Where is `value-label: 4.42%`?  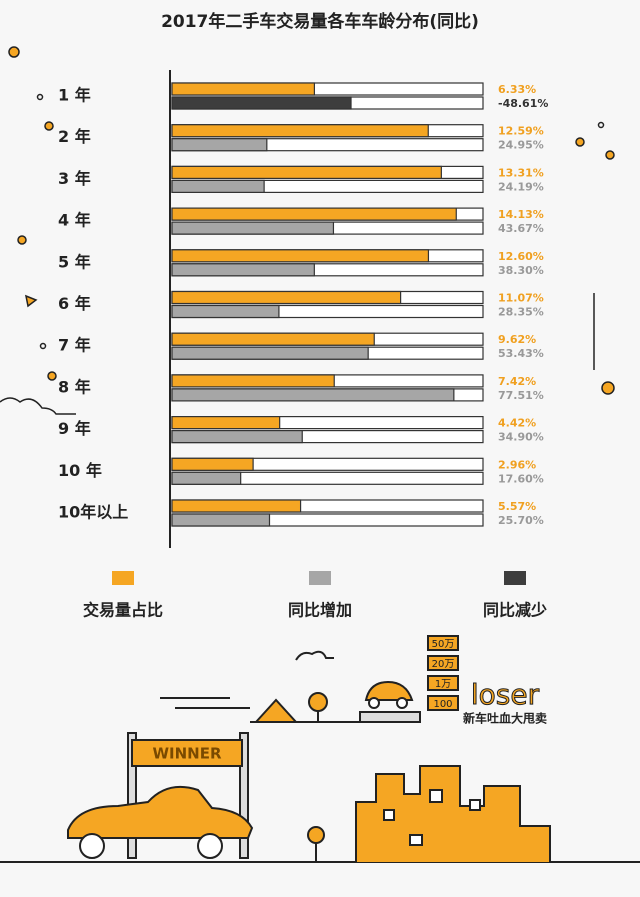
value-label: 4.42% is located at coordinates (517, 423).